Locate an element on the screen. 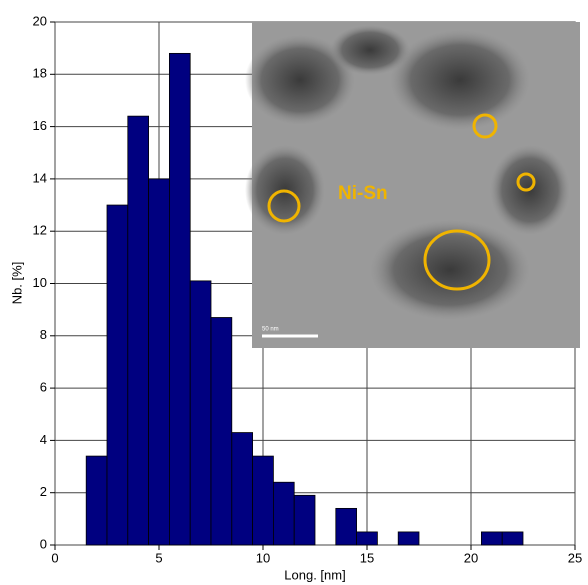 The height and width of the screenshot is (585, 588). y-tick-label: 14 is located at coordinates (40, 177).